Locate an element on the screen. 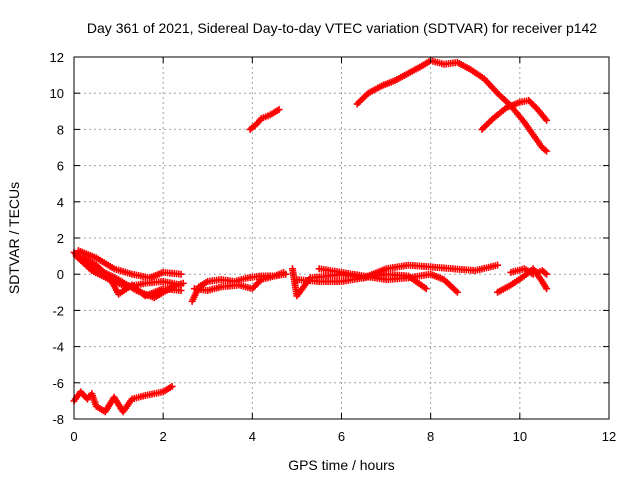  y-tick-label: 6 is located at coordinates (60, 166).